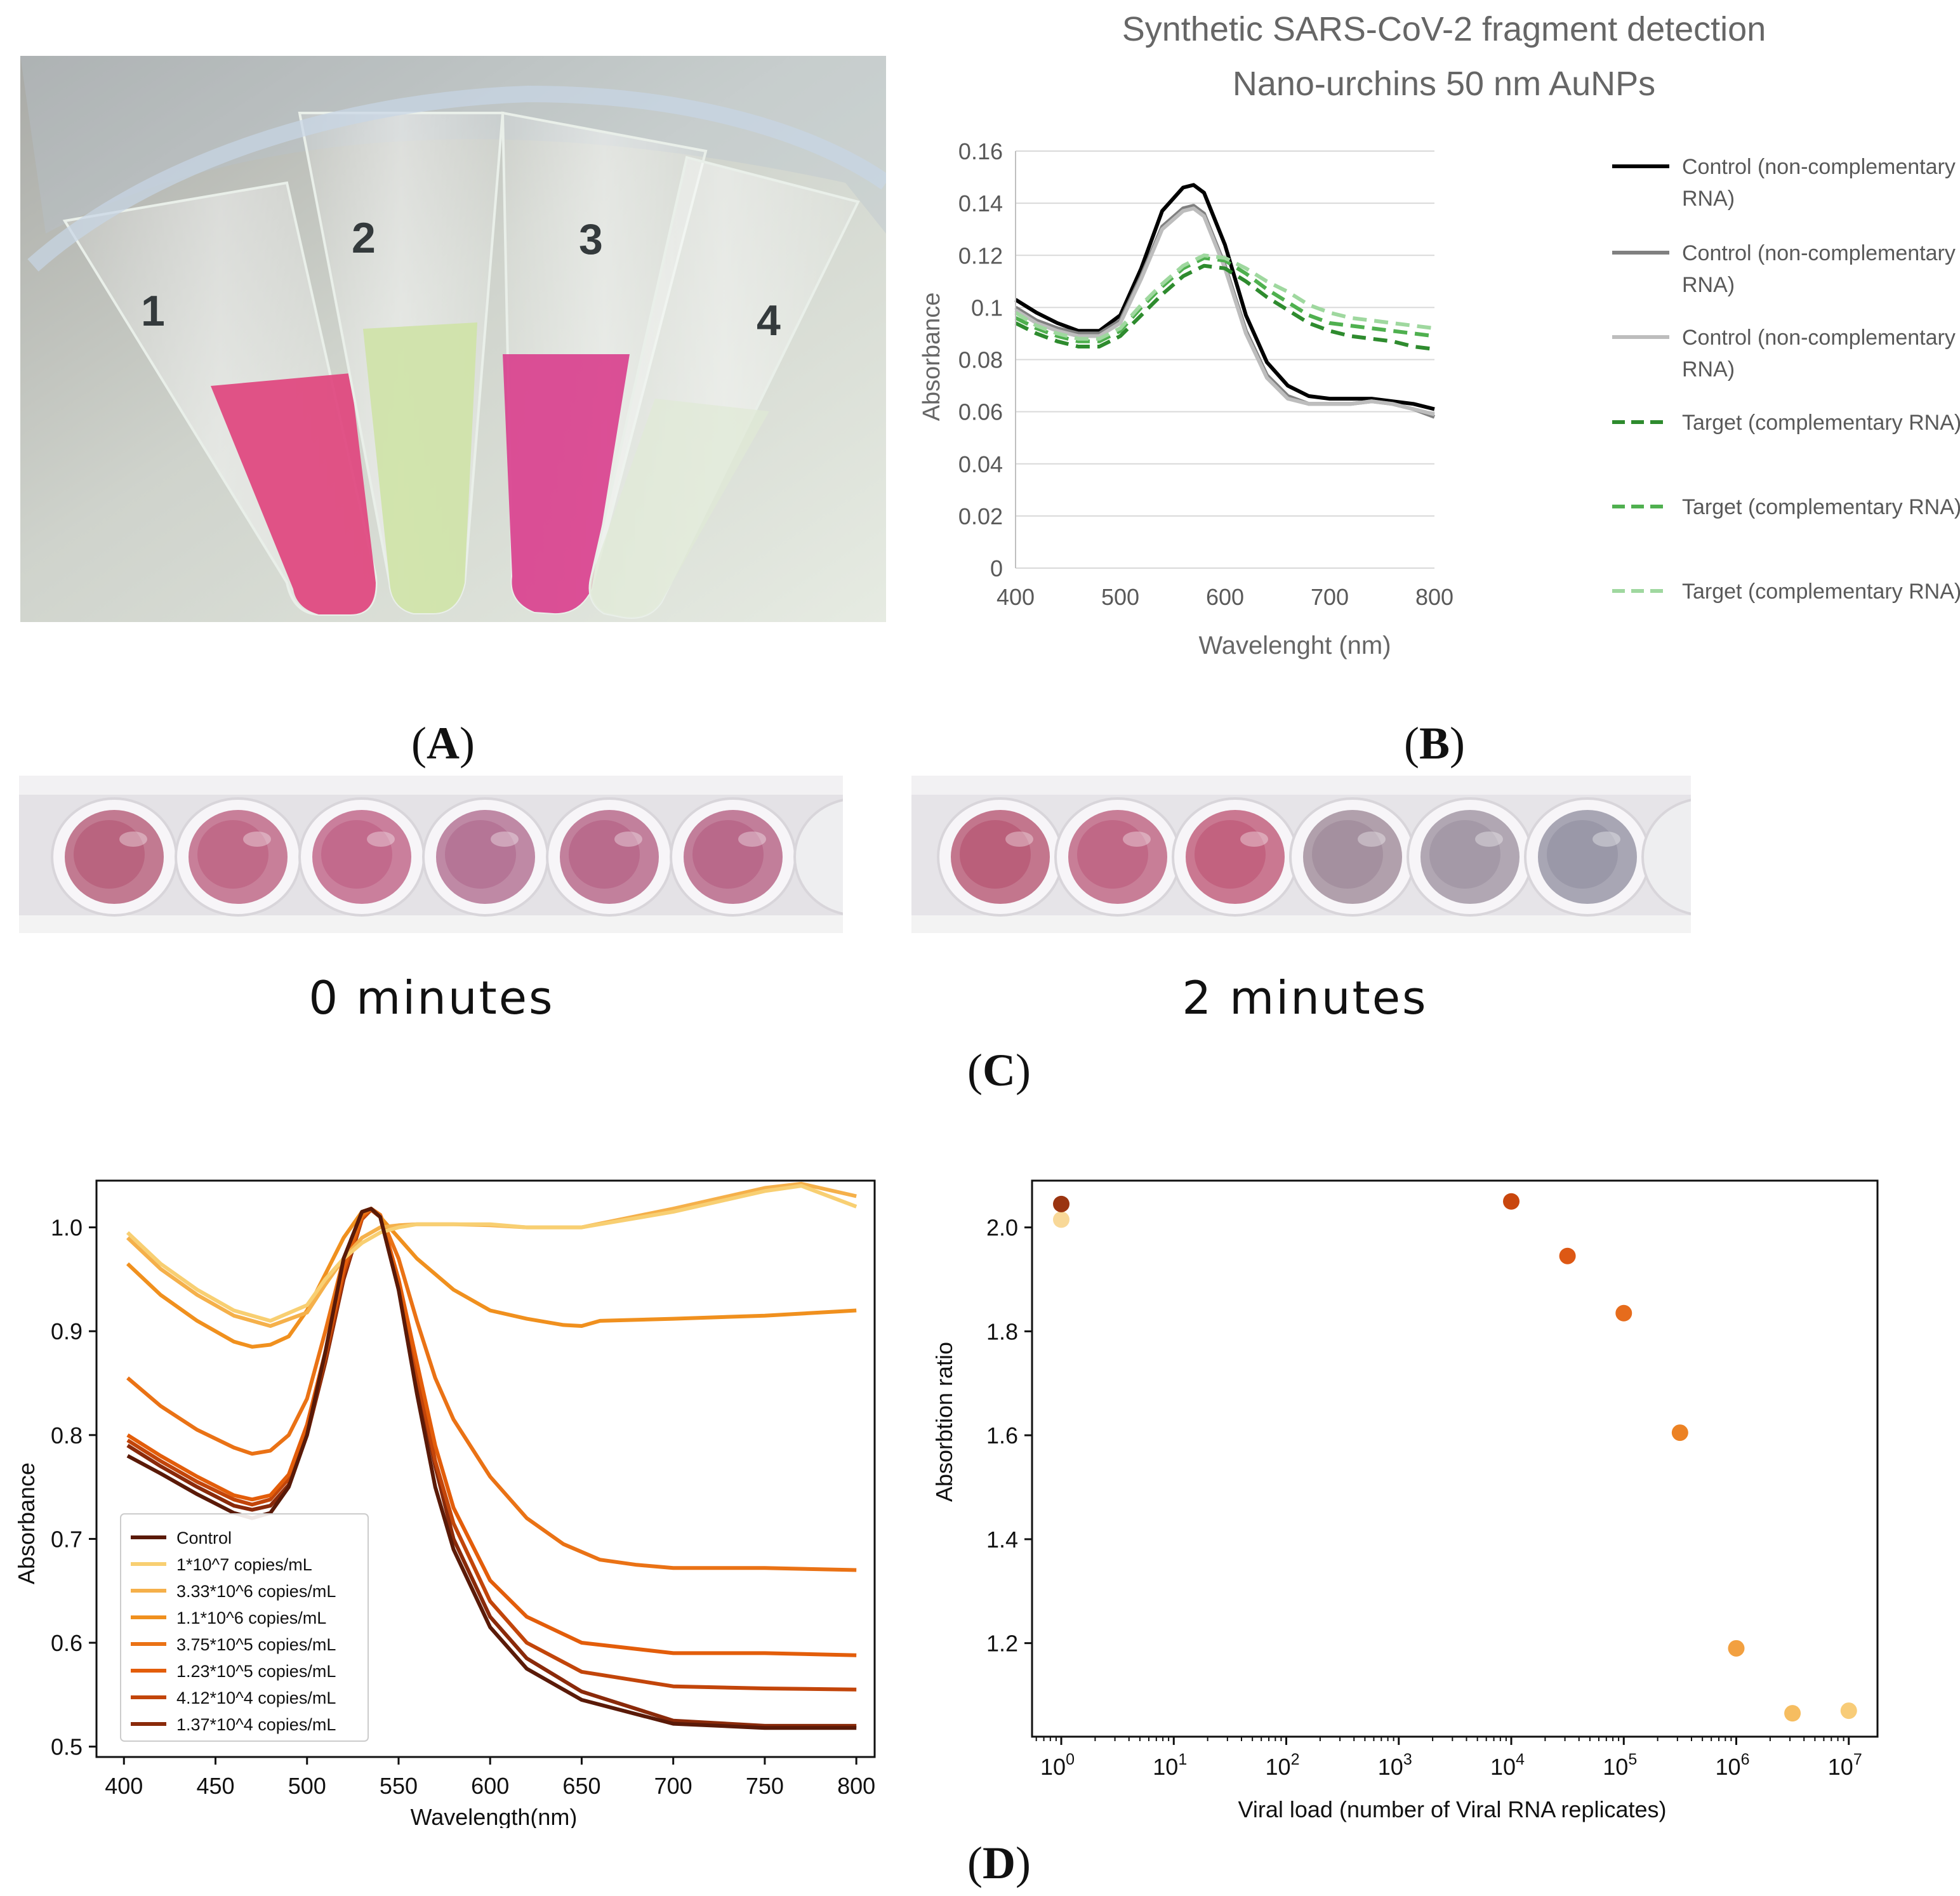 Image resolution: width=1960 pixels, height=1896 pixels. I want to click on chart-d1-ytick-label: 0.7, so click(67, 1539).